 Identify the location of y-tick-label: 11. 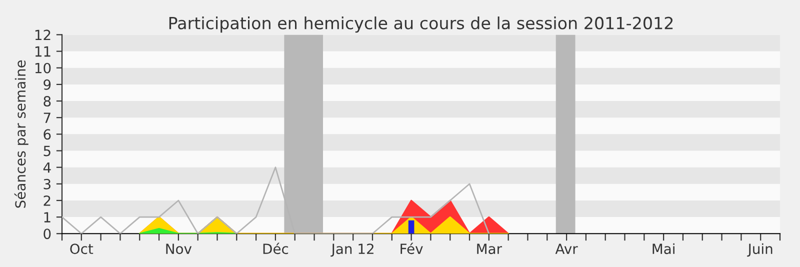
(42, 51).